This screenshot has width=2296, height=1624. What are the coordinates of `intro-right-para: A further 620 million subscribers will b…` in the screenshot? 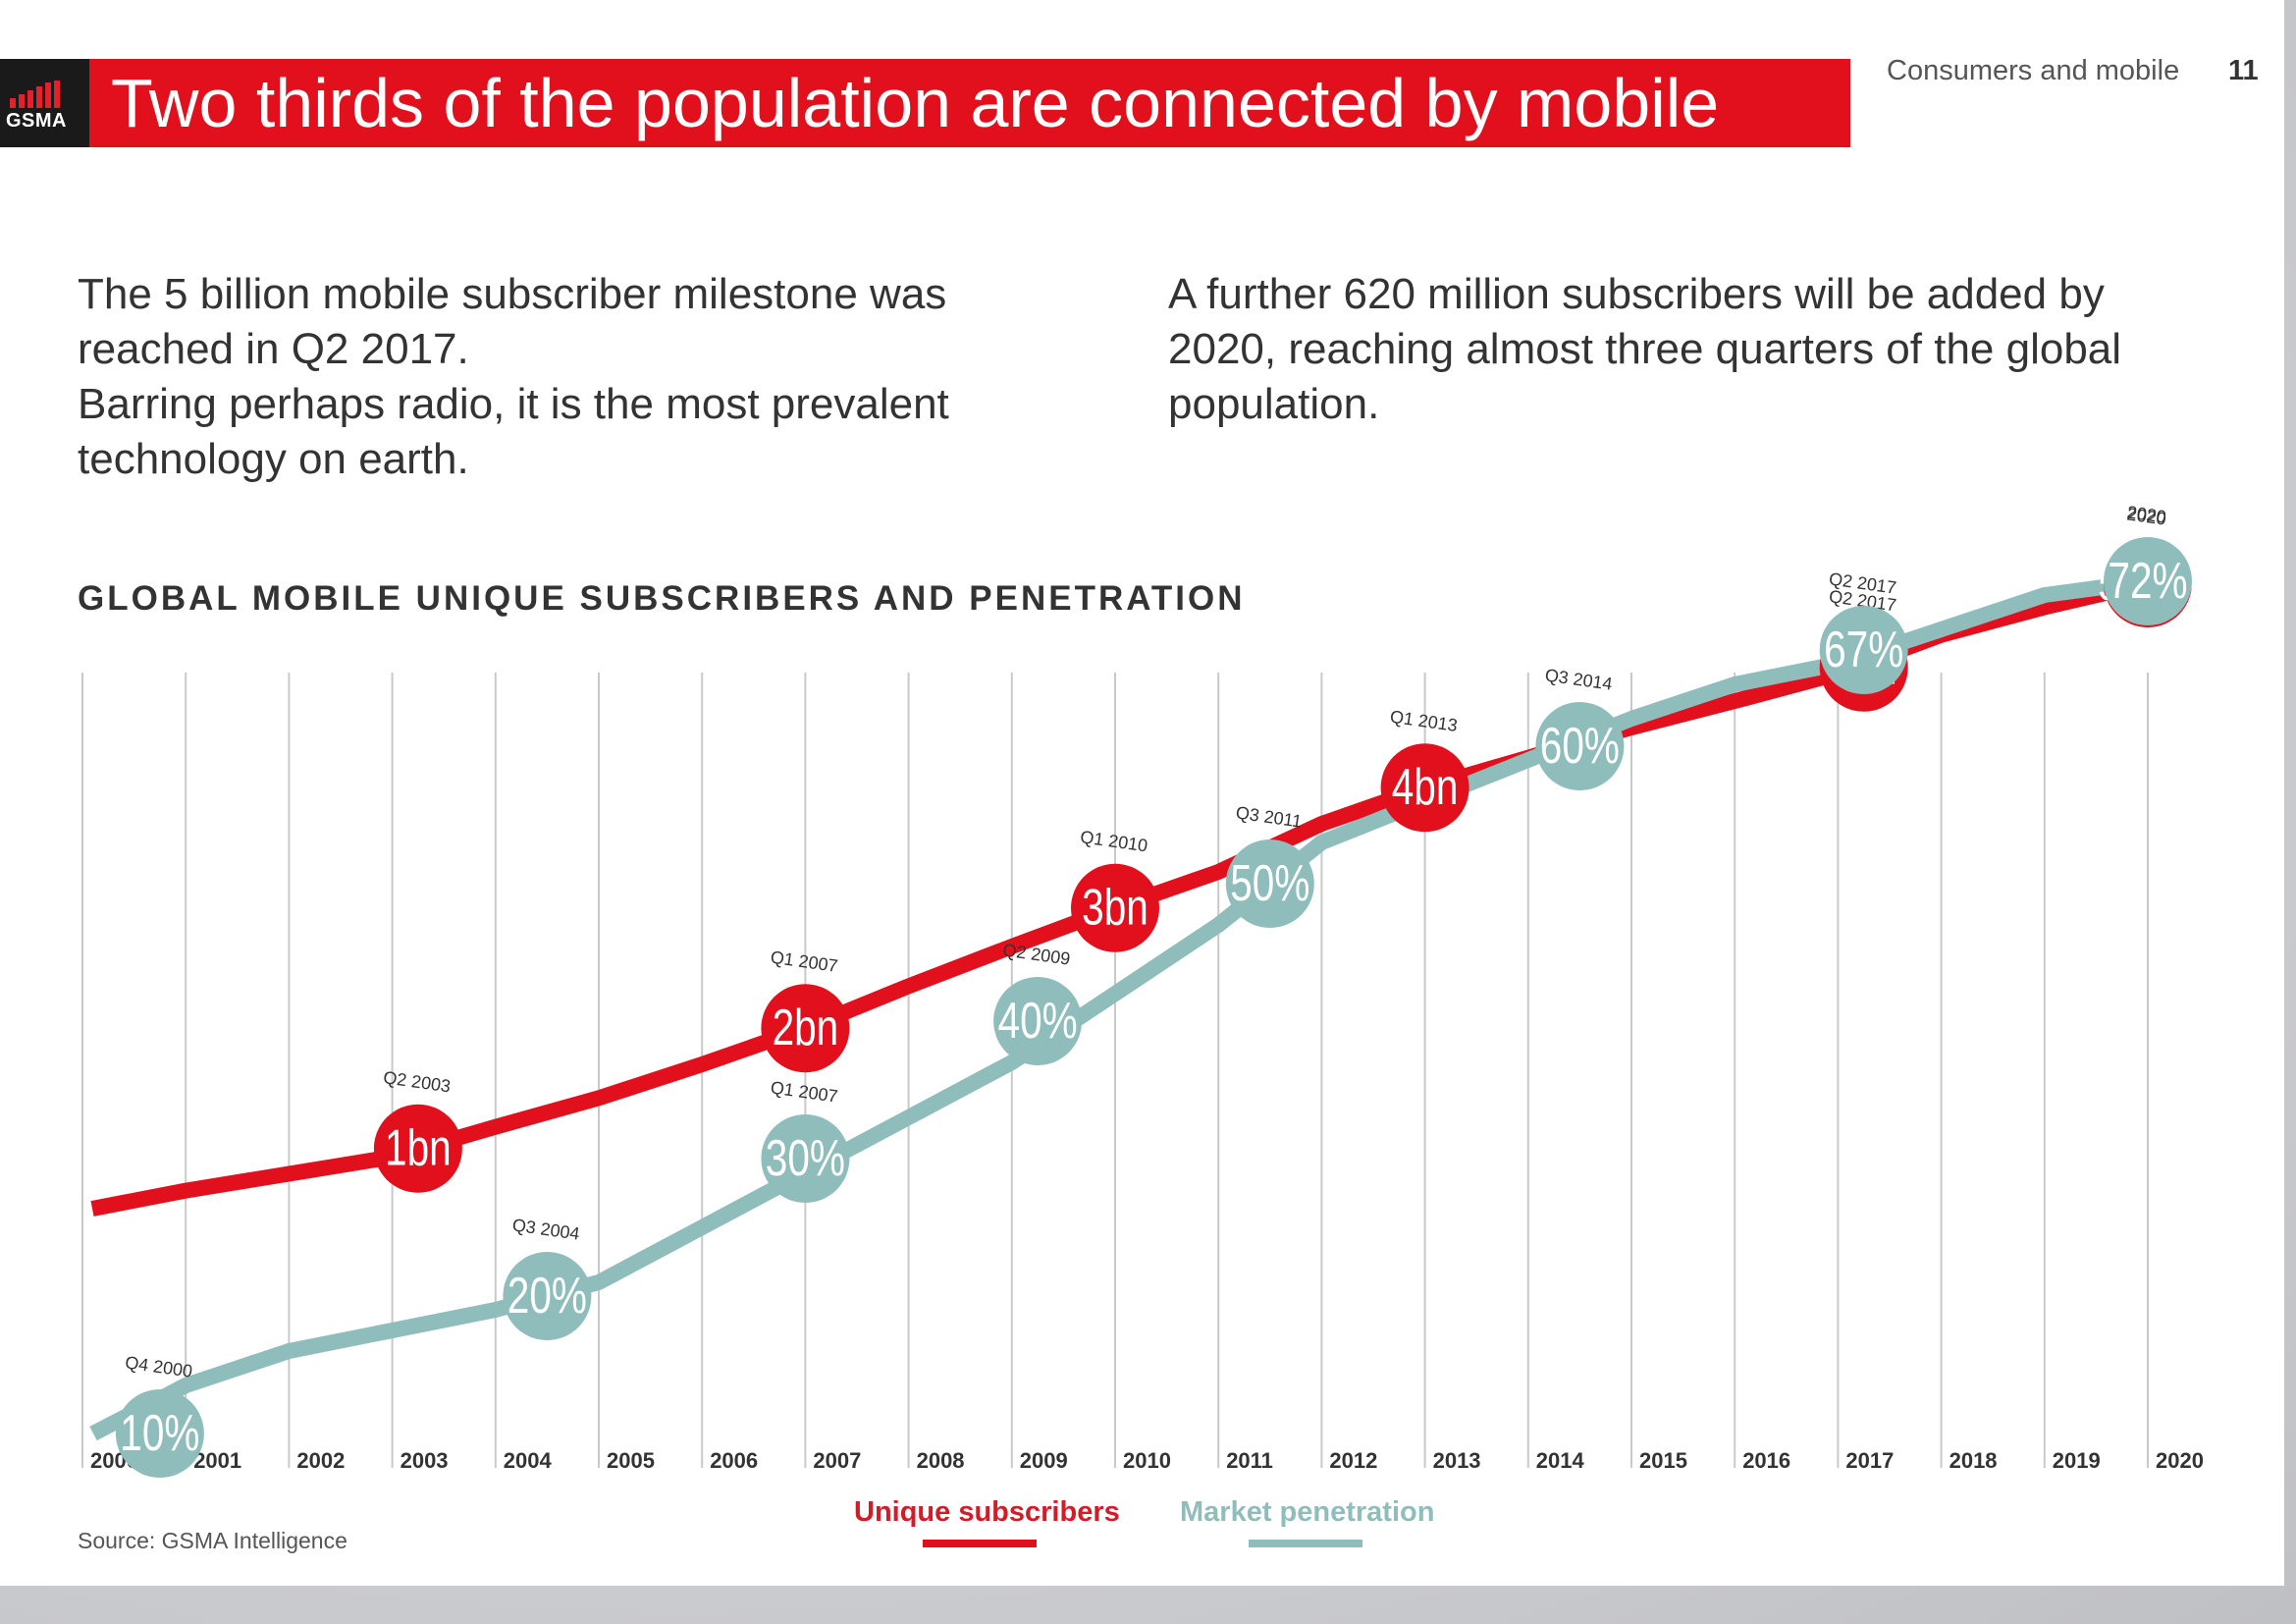 It's located at (1645, 349).